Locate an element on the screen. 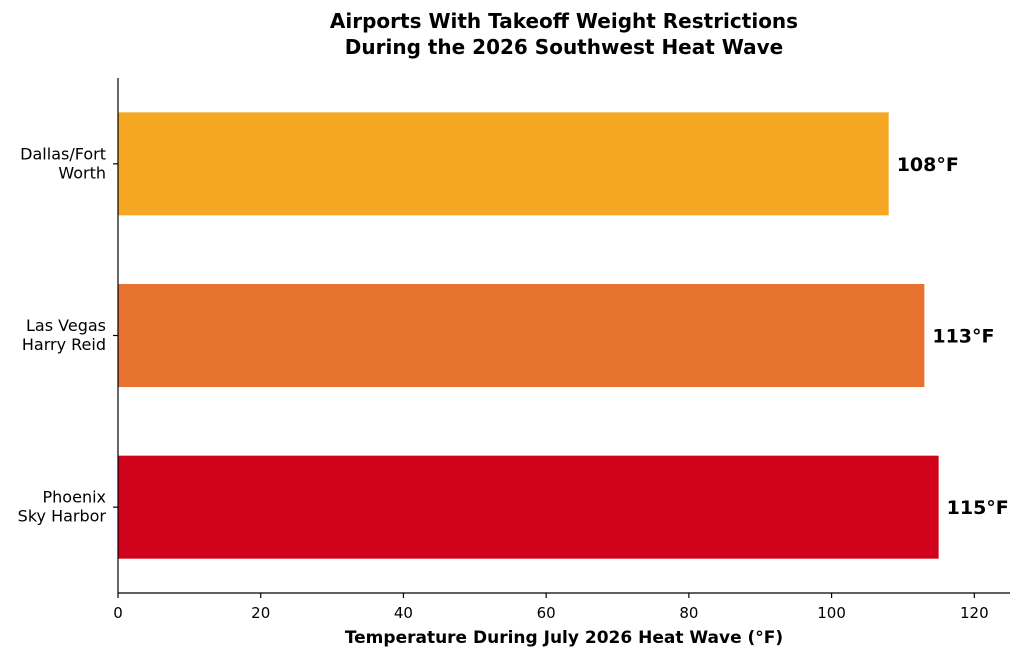  x-tick-label: 80 is located at coordinates (688, 613).